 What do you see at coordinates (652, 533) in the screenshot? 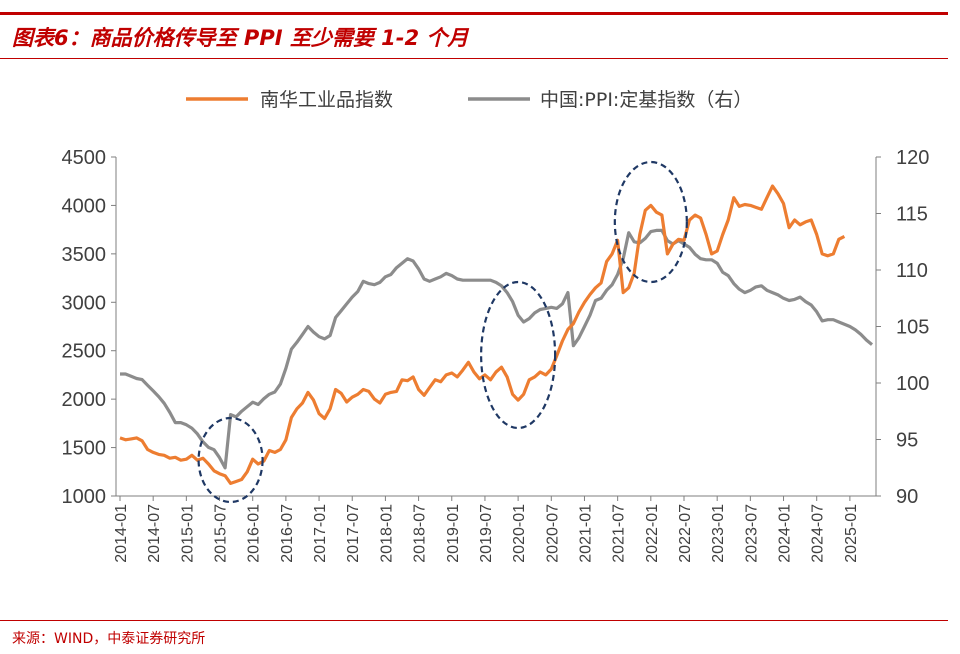
I see `x-axis-tick-label: 2022-01` at bounding box center [652, 533].